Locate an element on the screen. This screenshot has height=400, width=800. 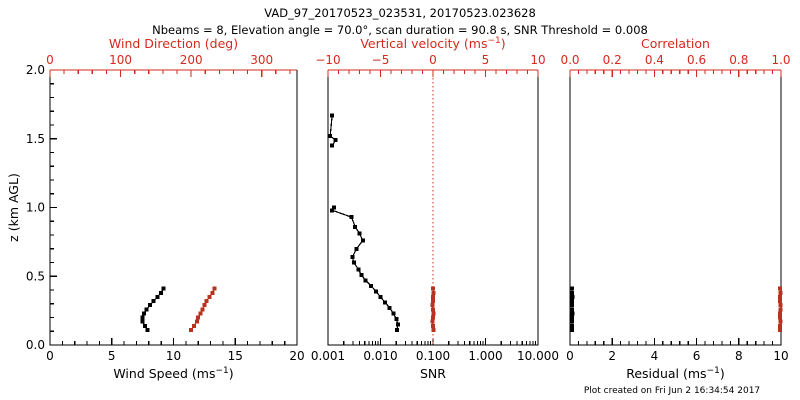
x-top-tick-label-middle-1: −5 is located at coordinates (381, 60).